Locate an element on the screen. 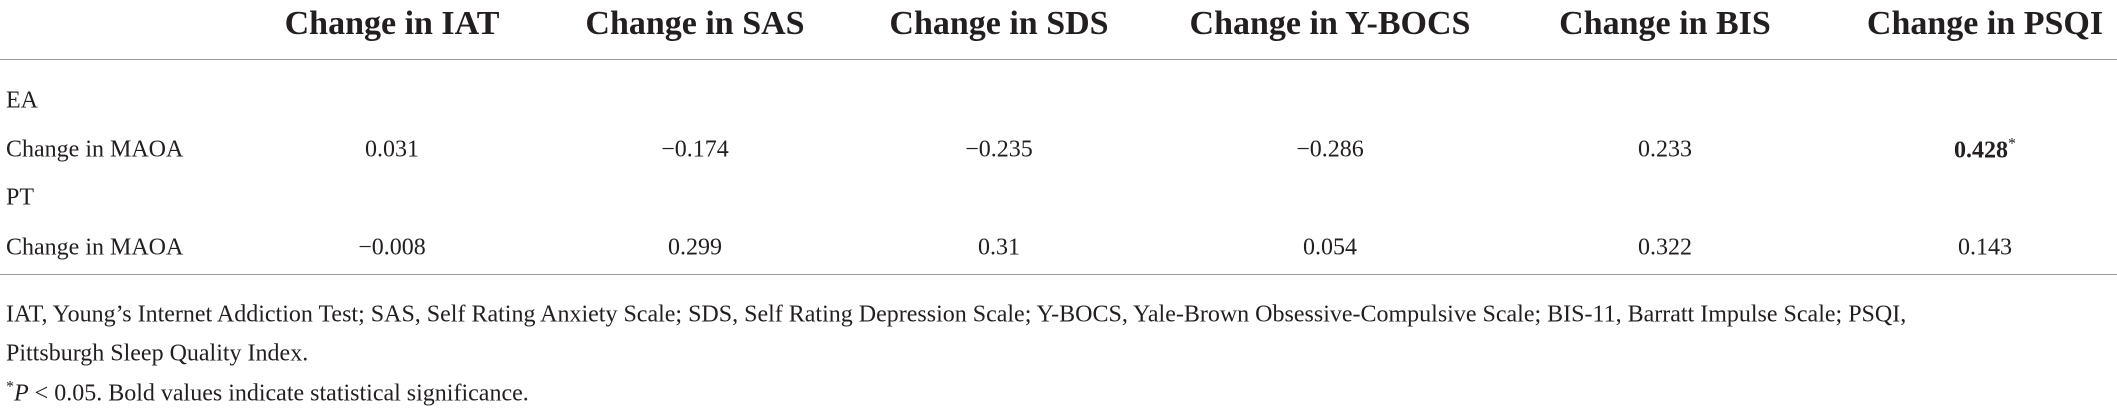 The image size is (2117, 411). cell: −0.008 is located at coordinates (392, 248).